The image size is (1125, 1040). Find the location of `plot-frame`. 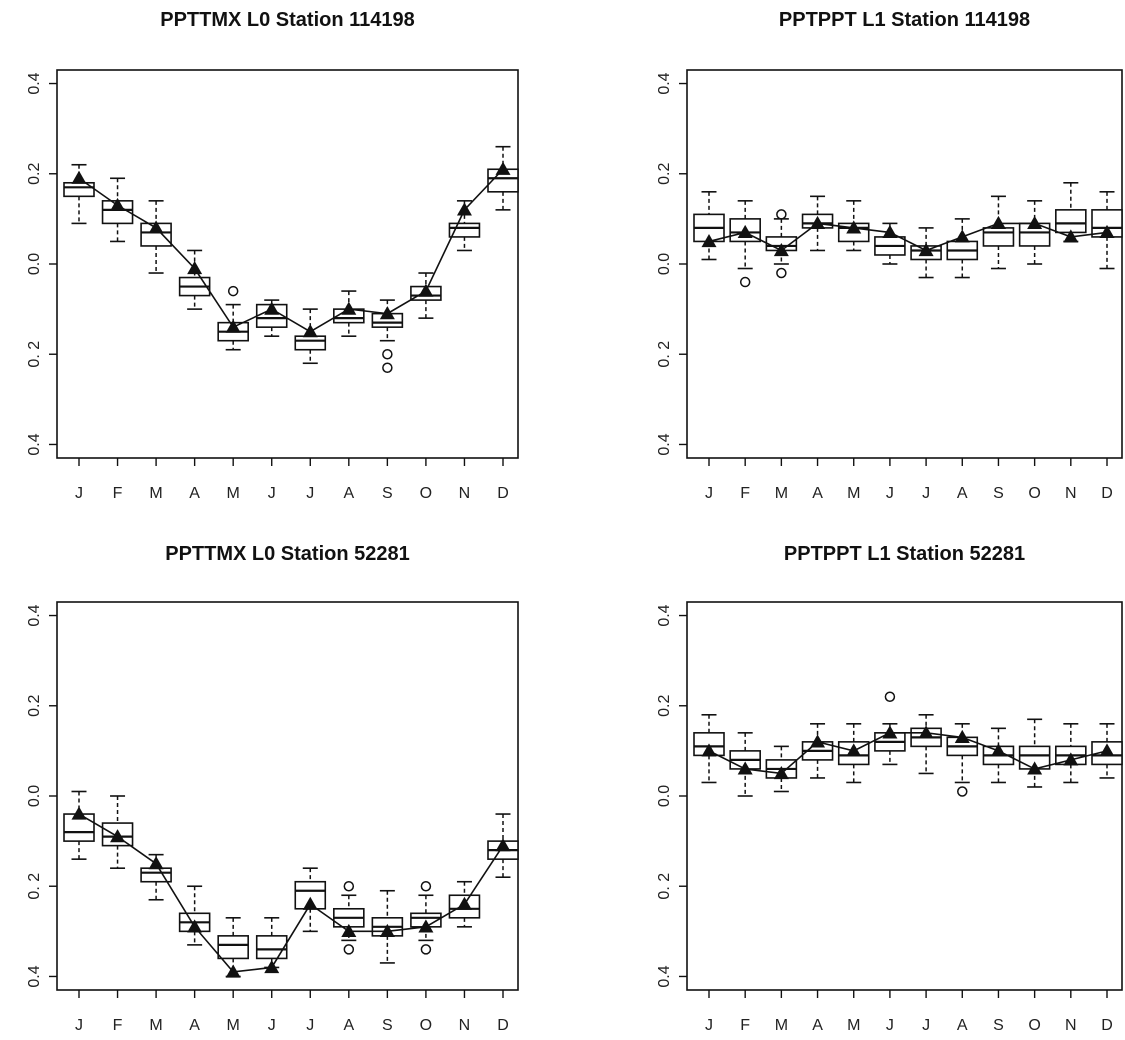

plot-frame is located at coordinates (904, 264).